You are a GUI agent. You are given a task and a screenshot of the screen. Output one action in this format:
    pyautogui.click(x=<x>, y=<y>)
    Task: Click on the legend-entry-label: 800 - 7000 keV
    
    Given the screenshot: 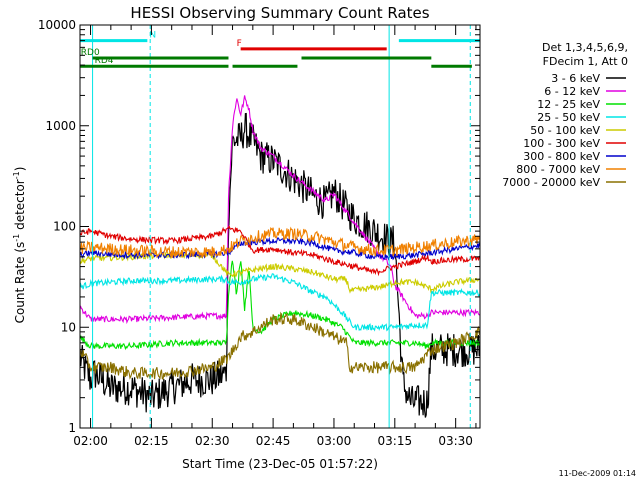 What is the action you would take?
    pyautogui.click(x=558, y=169)
    